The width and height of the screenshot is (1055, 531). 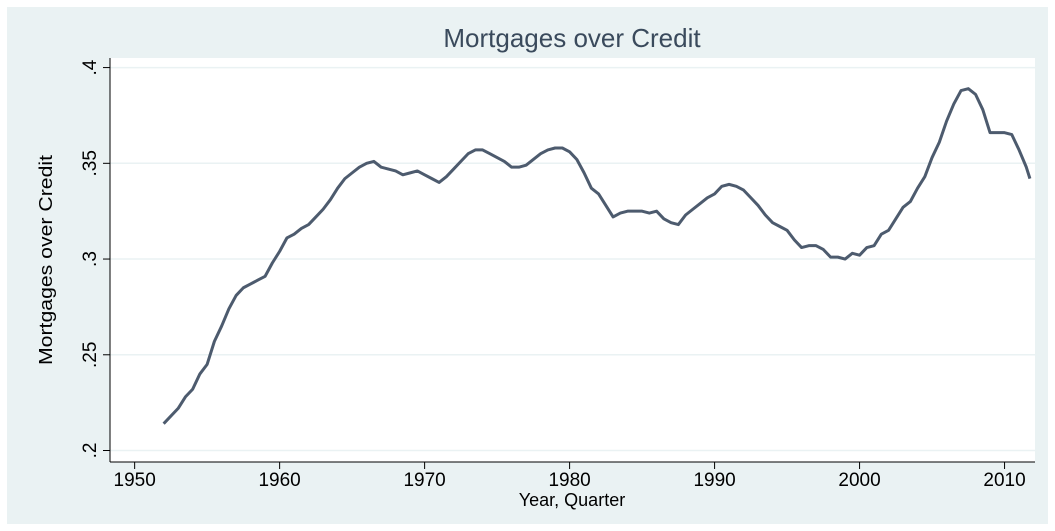 I want to click on x-tick-label: 1970, so click(x=424, y=480).